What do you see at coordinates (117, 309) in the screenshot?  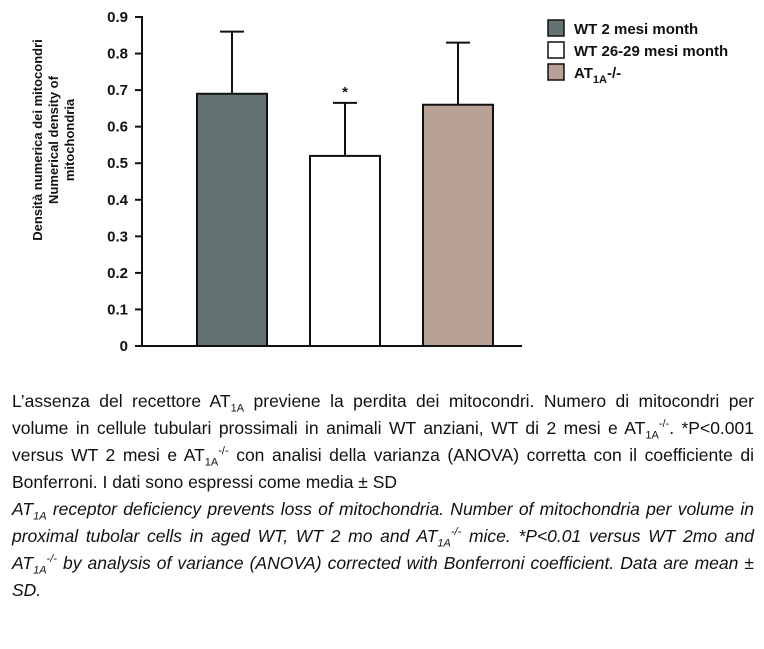 I see `y-tick-label: 0.1` at bounding box center [117, 309].